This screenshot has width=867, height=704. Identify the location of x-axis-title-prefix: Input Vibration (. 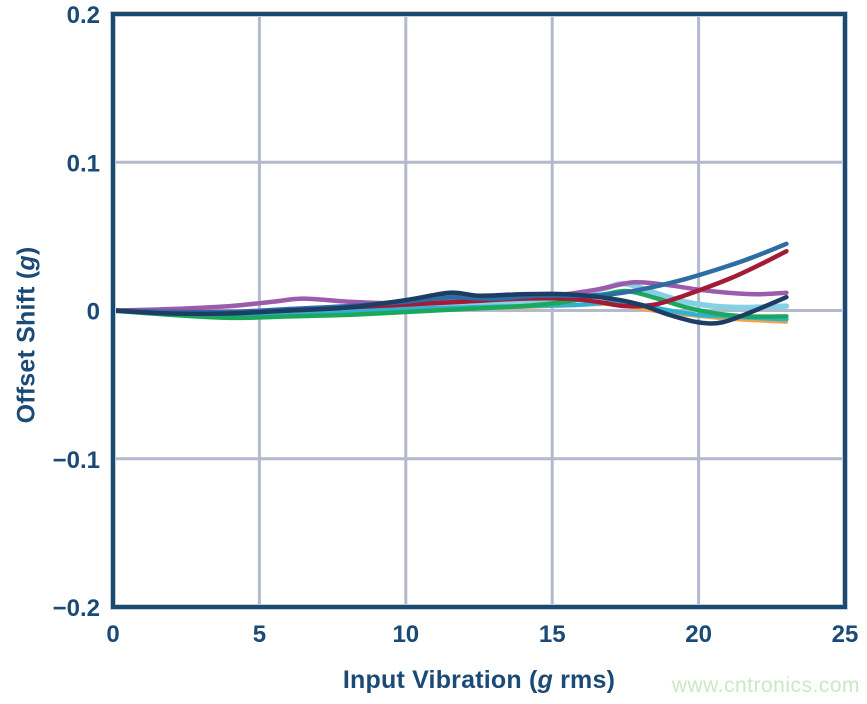
(440, 680).